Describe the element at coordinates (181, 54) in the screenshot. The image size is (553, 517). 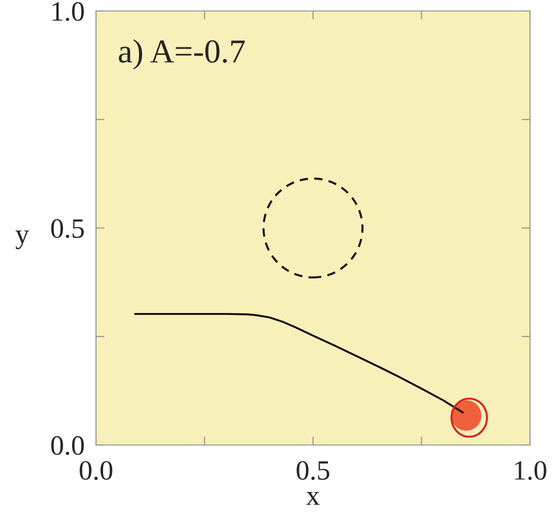
I see `text: a) A=-0.7` at that location.